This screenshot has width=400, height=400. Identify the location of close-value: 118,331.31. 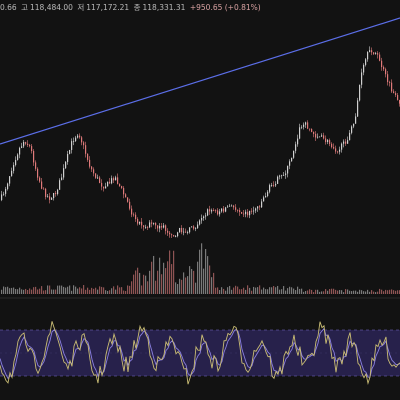
(164, 7).